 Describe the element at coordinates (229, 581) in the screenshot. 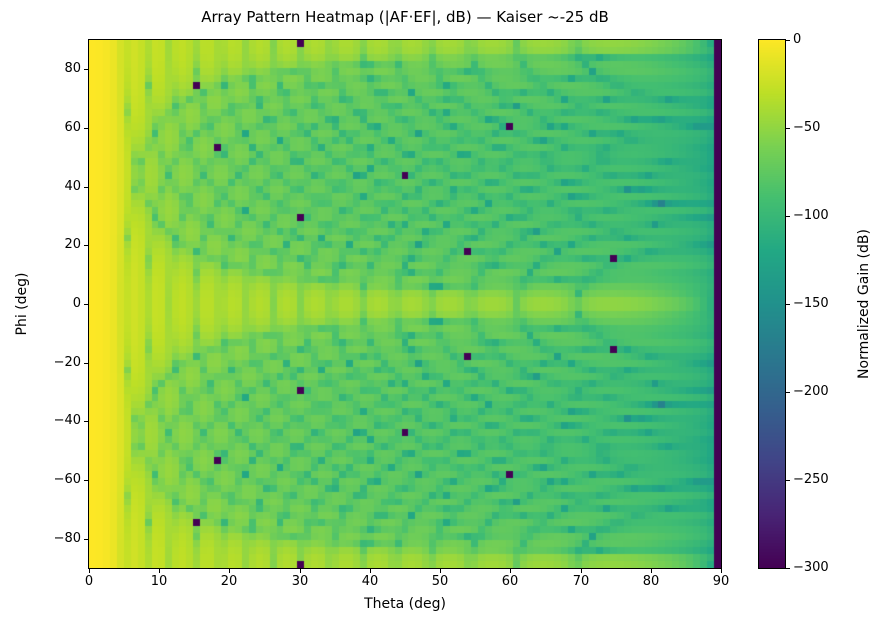

I see `x-tick-label: 20` at that location.